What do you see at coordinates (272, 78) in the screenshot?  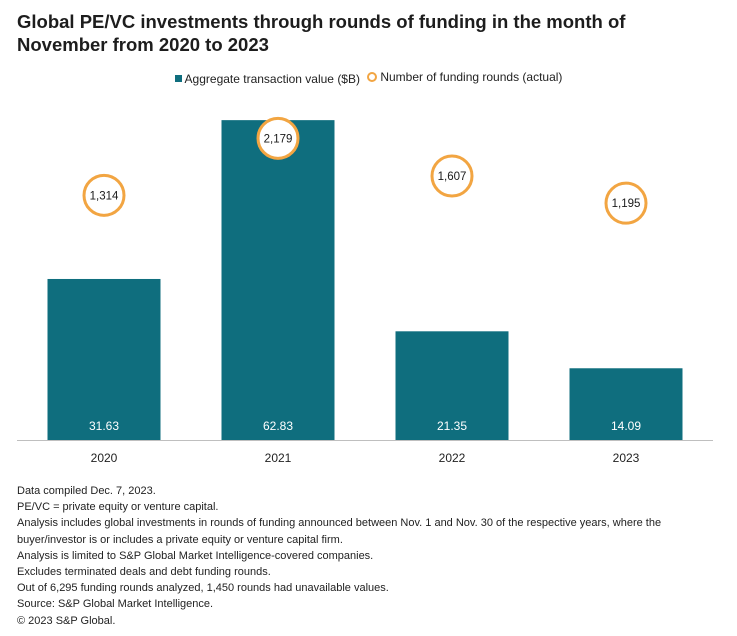 I see `legend-label-bars: Aggregate transaction value ($B)` at bounding box center [272, 78].